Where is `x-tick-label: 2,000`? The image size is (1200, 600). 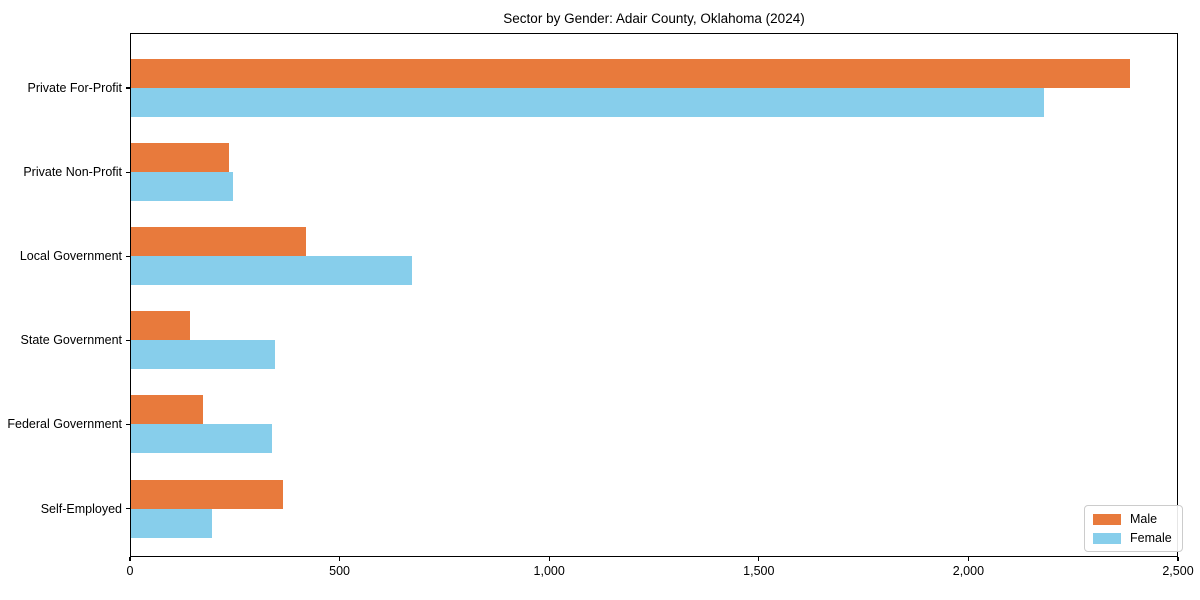 x-tick-label: 2,000 is located at coordinates (968, 571).